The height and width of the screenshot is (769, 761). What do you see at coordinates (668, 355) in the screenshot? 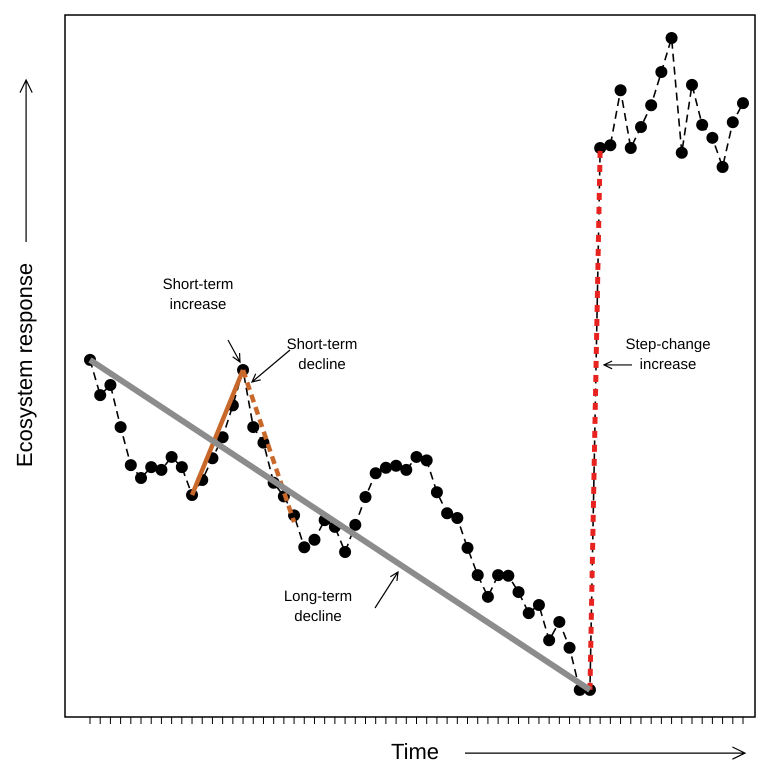
I see `annotation: Step-change increase` at bounding box center [668, 355].